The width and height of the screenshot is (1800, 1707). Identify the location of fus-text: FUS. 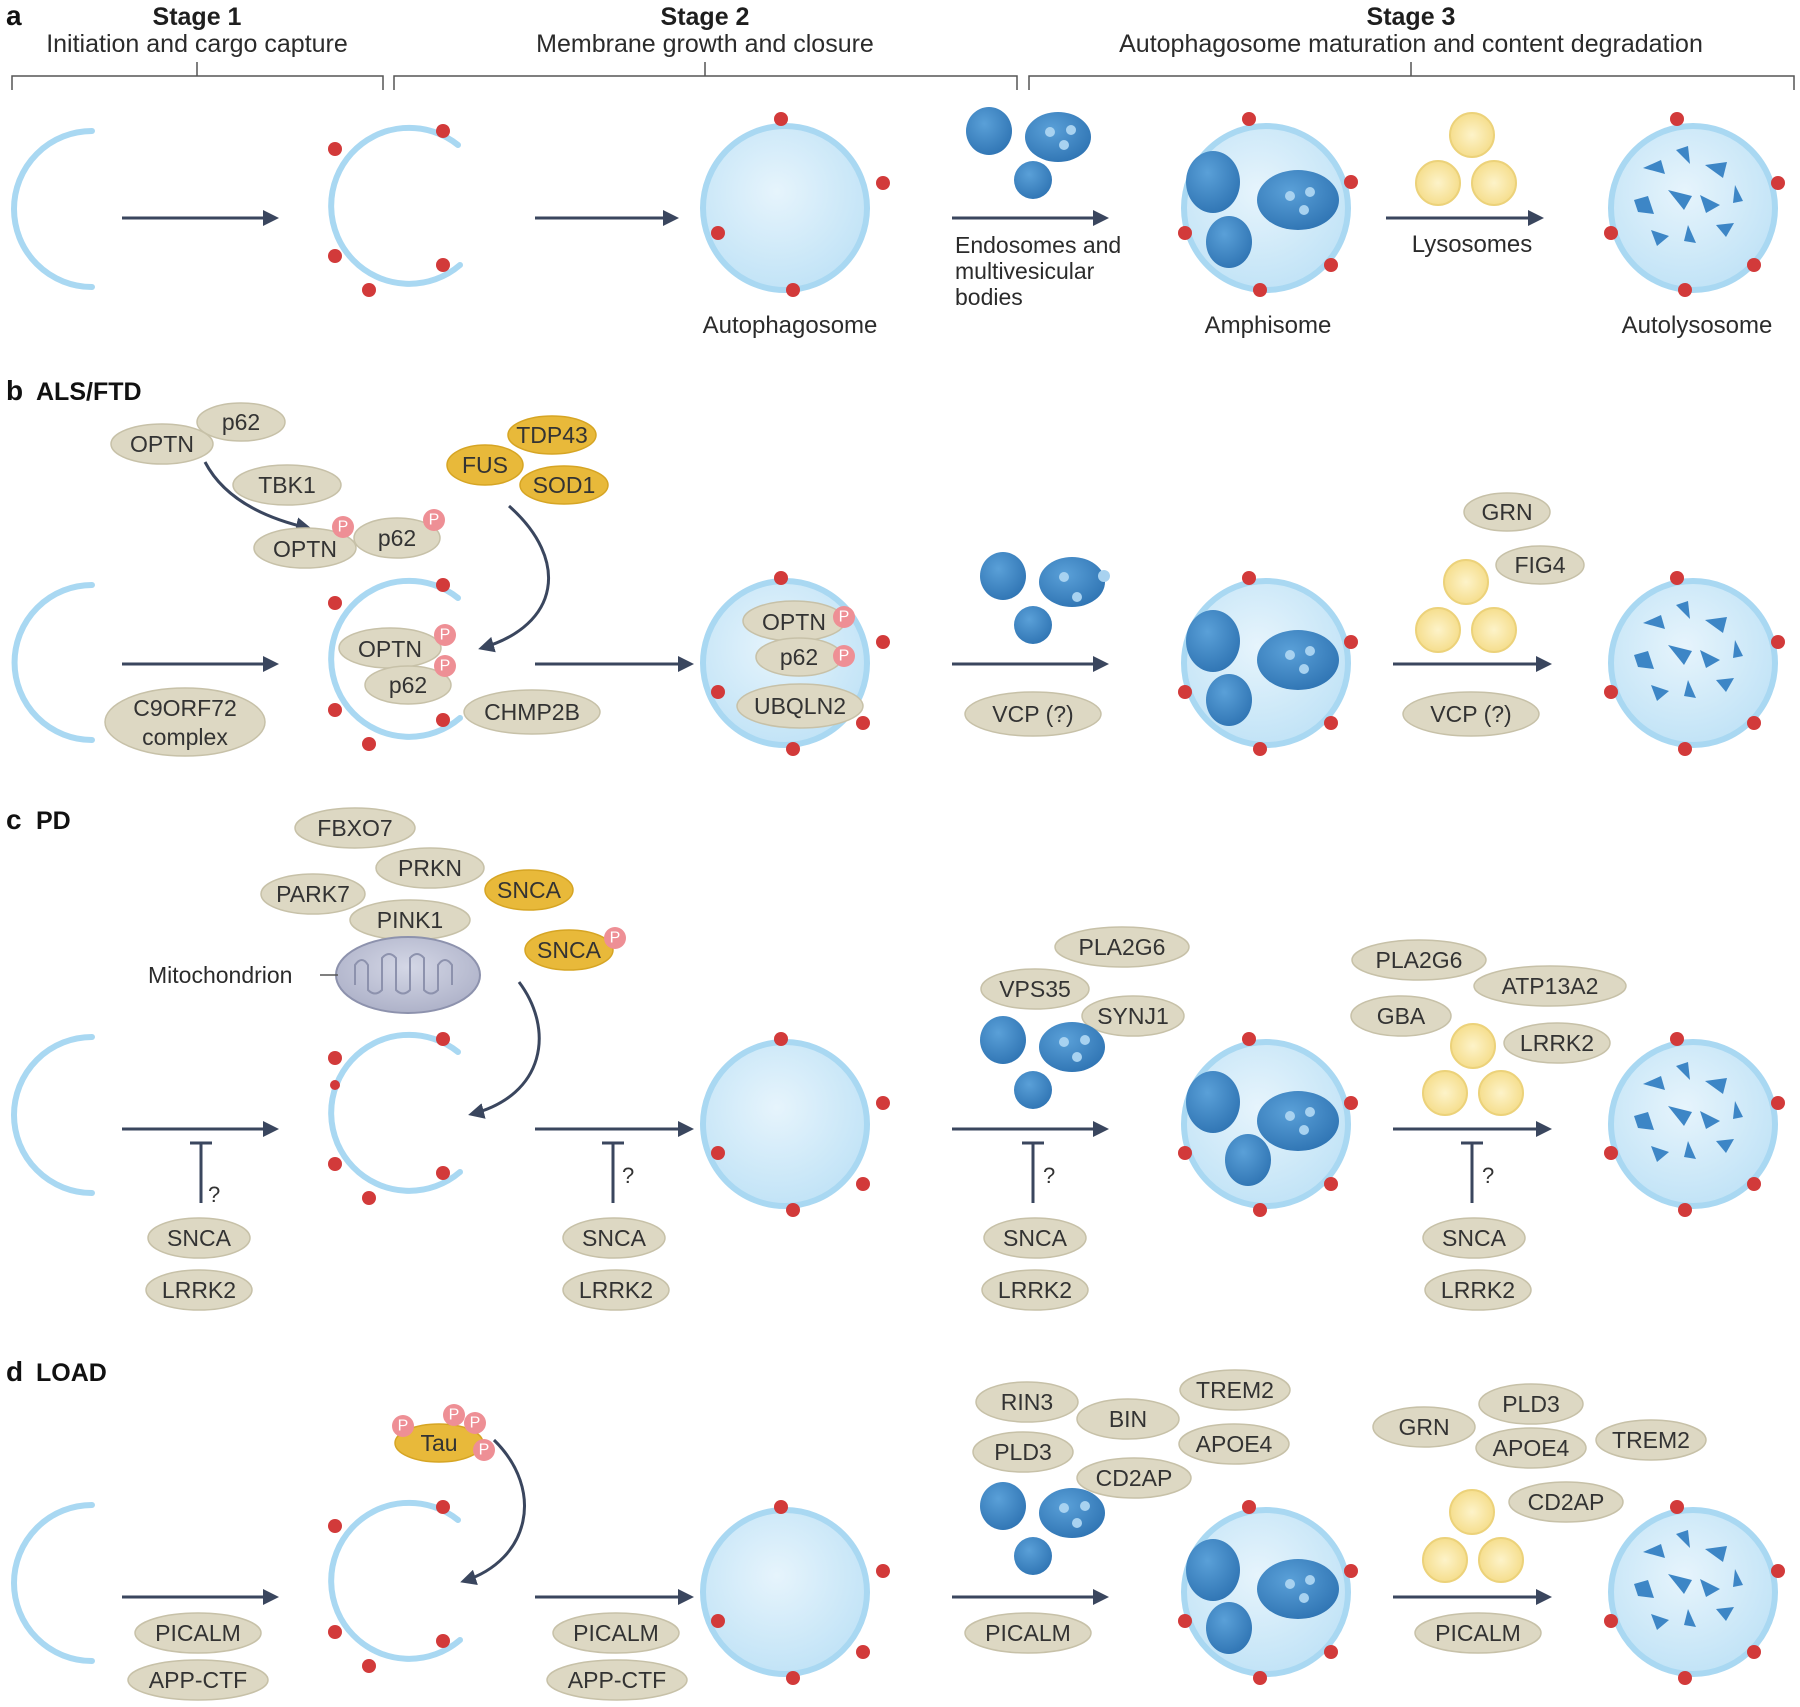
(485, 465).